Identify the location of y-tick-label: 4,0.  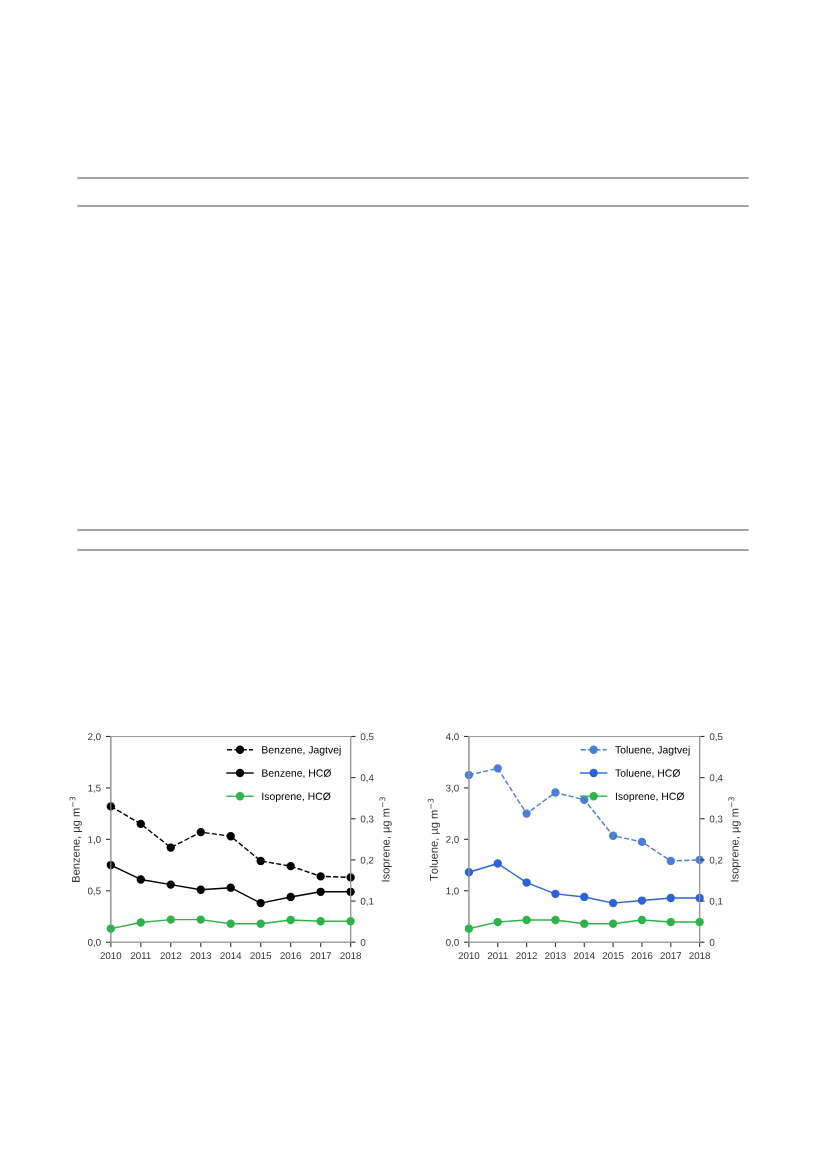
(452, 737).